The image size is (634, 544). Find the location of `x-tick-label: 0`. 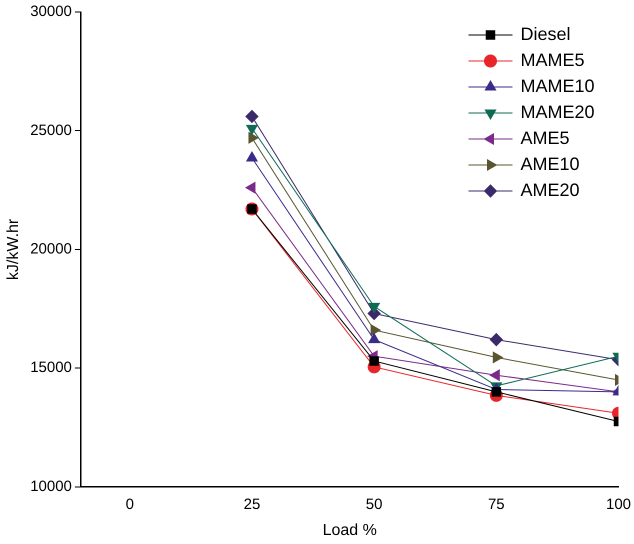

x-tick-label: 0 is located at coordinates (130, 504).